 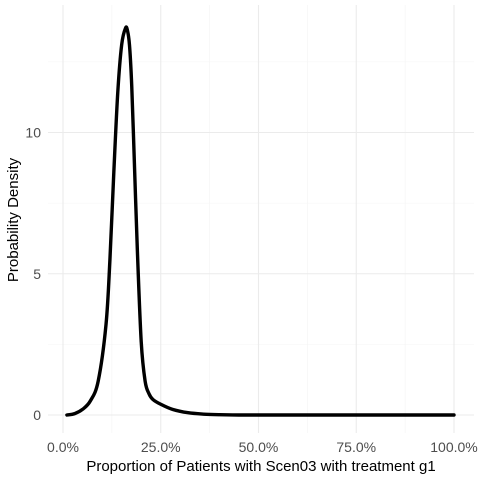 I want to click on x-tick-label: 100.0%, so click(x=453, y=447).